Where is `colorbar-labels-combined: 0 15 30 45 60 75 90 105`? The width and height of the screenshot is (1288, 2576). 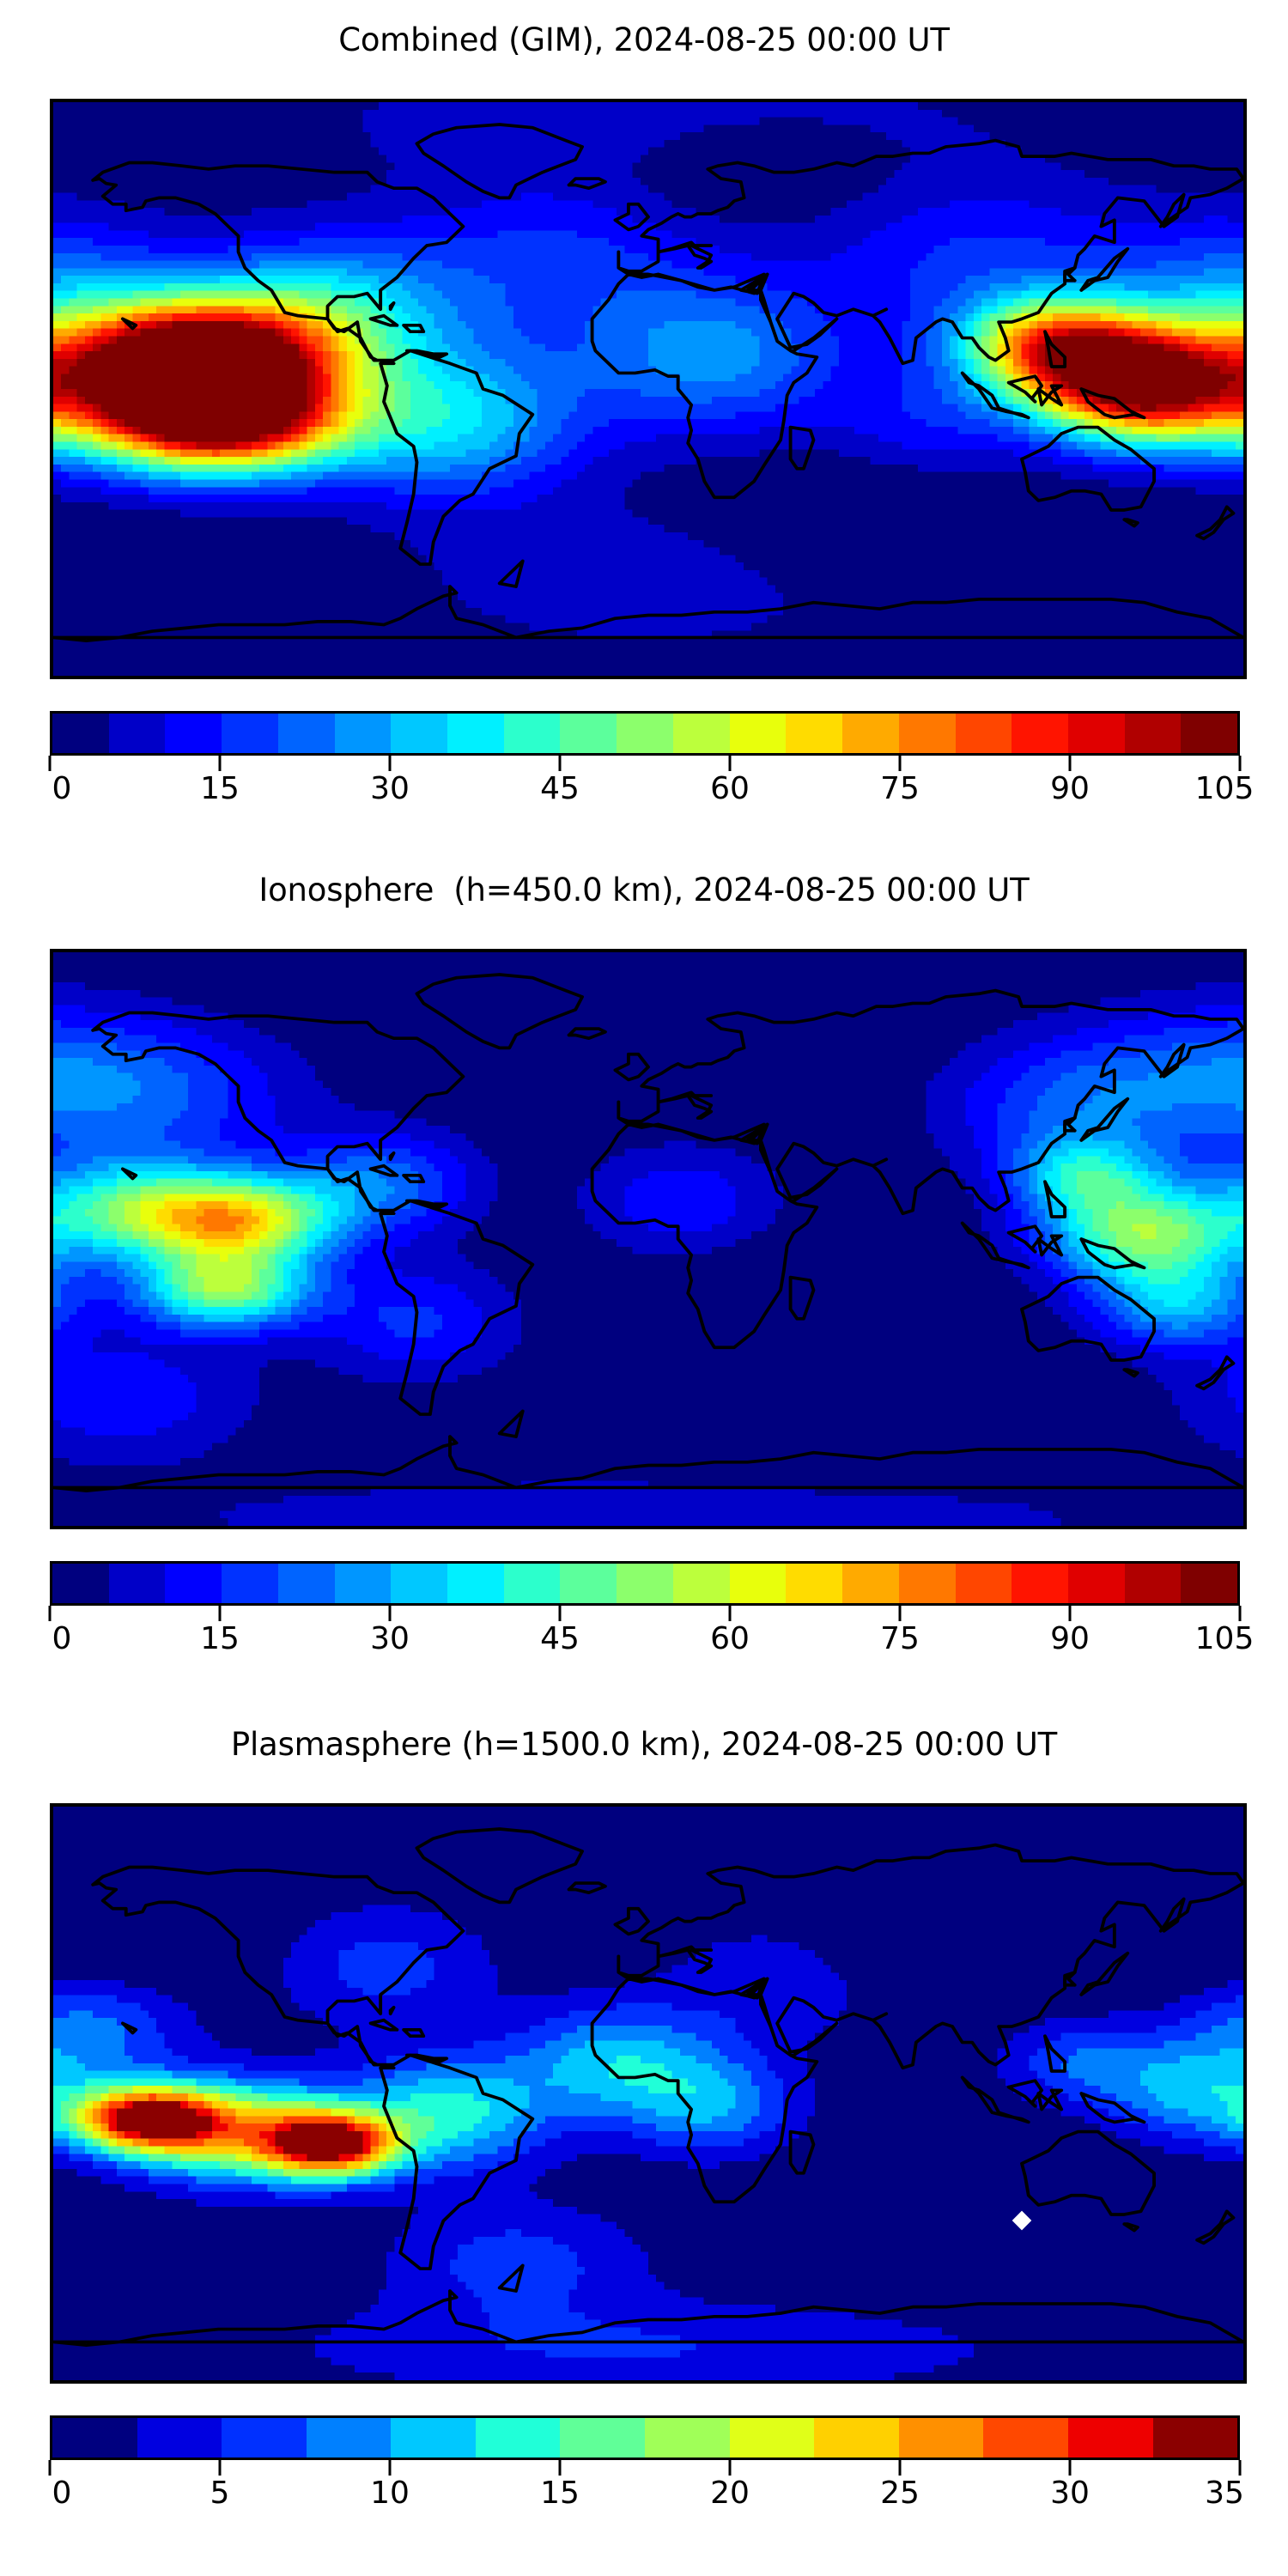 colorbar-labels-combined: 0 15 30 45 60 75 90 105 is located at coordinates (652, 790).